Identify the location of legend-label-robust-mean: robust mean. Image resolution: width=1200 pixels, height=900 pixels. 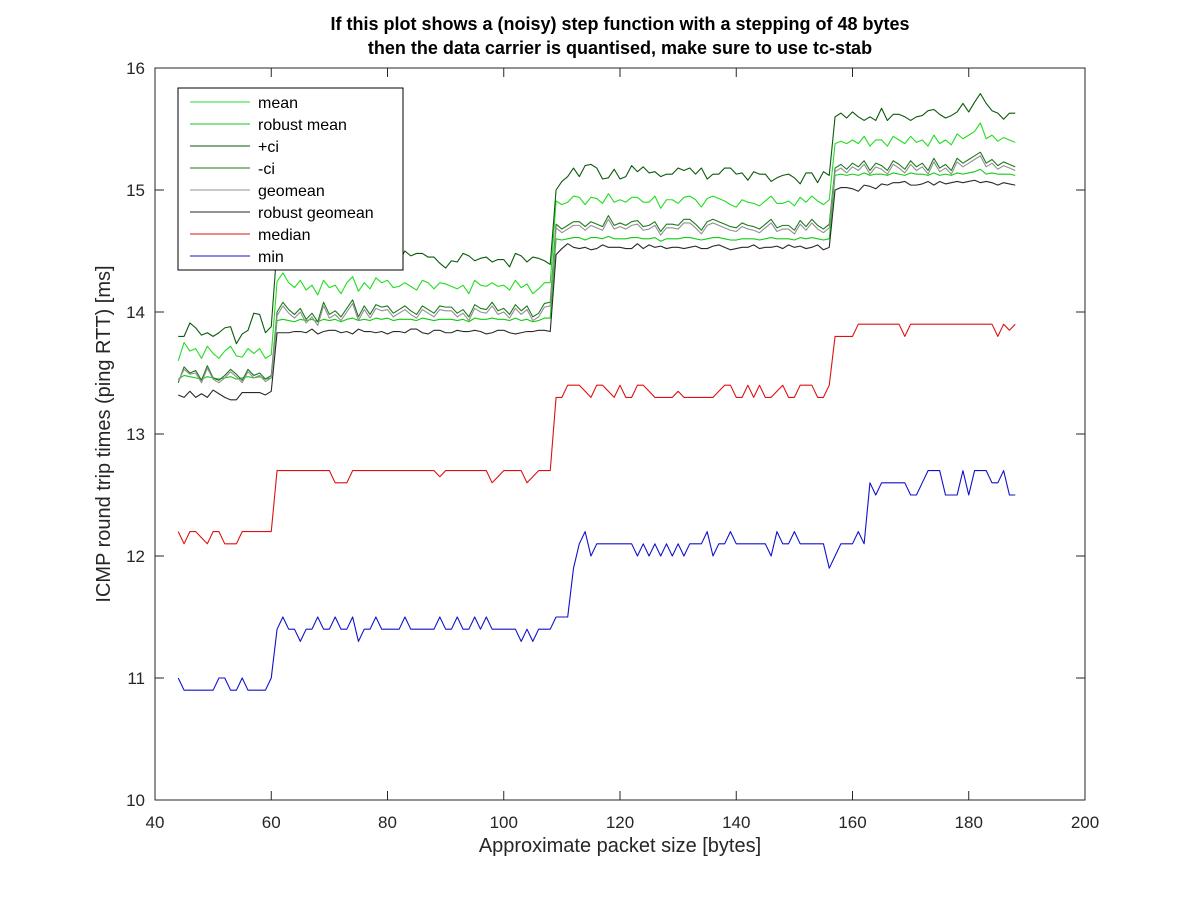
(302, 125).